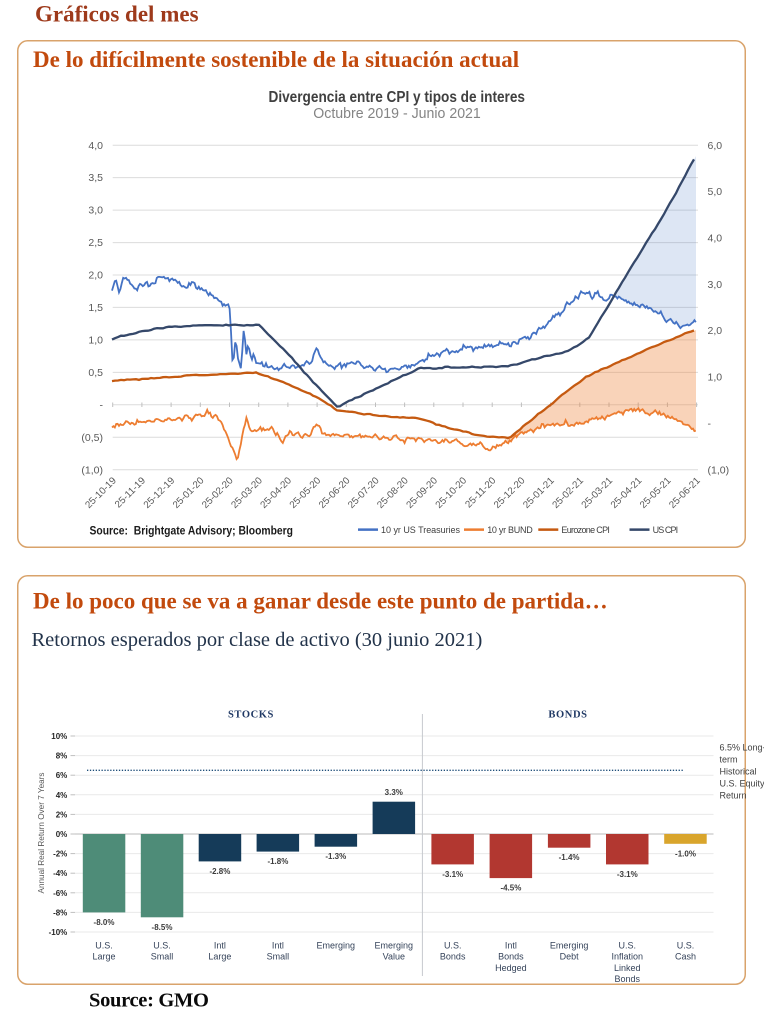 The image size is (764, 1024). I want to click on svg-text: term, so click(729, 760).